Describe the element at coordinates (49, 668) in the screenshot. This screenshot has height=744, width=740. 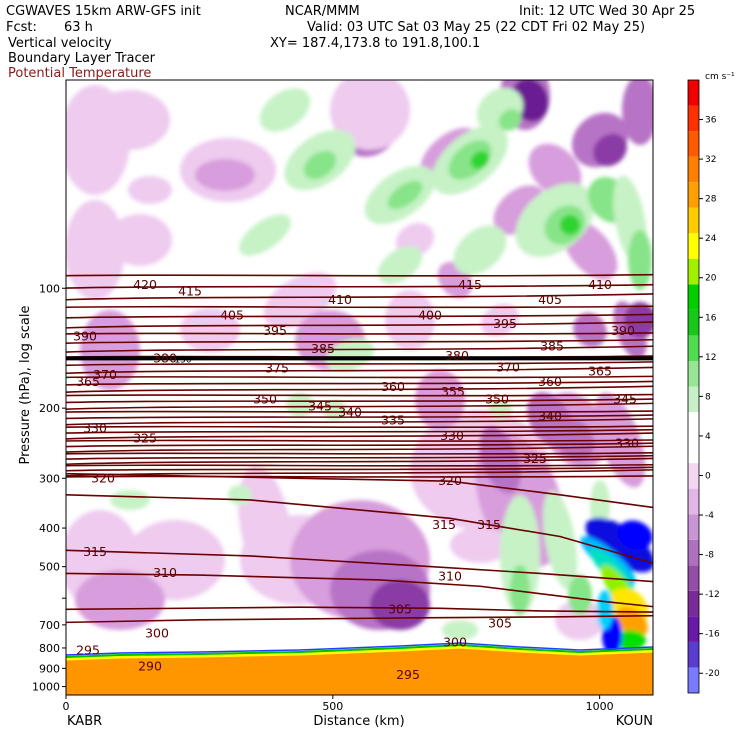
I see `y-tick-label: 900` at that location.